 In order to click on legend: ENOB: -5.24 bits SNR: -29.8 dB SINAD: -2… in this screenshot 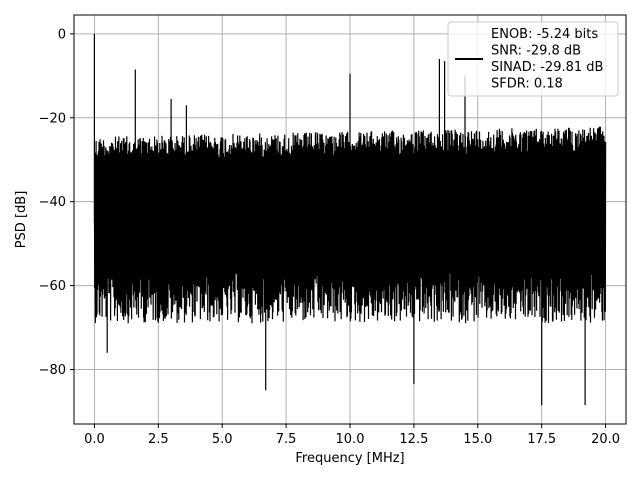, I will do `click(533, 59)`.